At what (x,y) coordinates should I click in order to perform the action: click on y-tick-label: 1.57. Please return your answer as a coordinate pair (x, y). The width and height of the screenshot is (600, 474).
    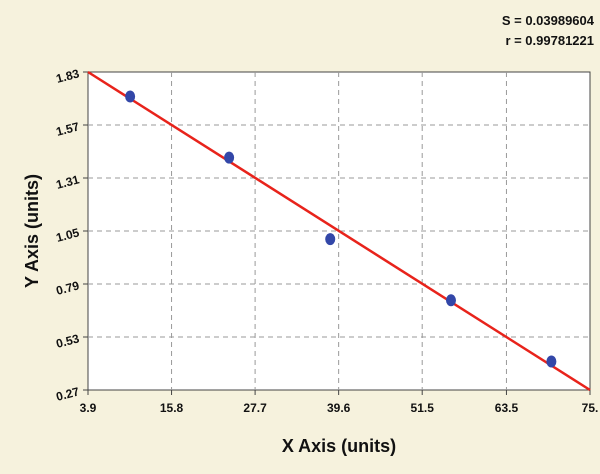
    Looking at the image, I should click on (68, 129).